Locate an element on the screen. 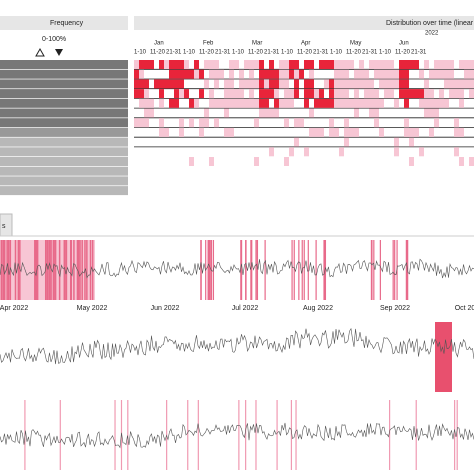 The image size is (474, 474). sort-descending is located at coordinates (59, 52).